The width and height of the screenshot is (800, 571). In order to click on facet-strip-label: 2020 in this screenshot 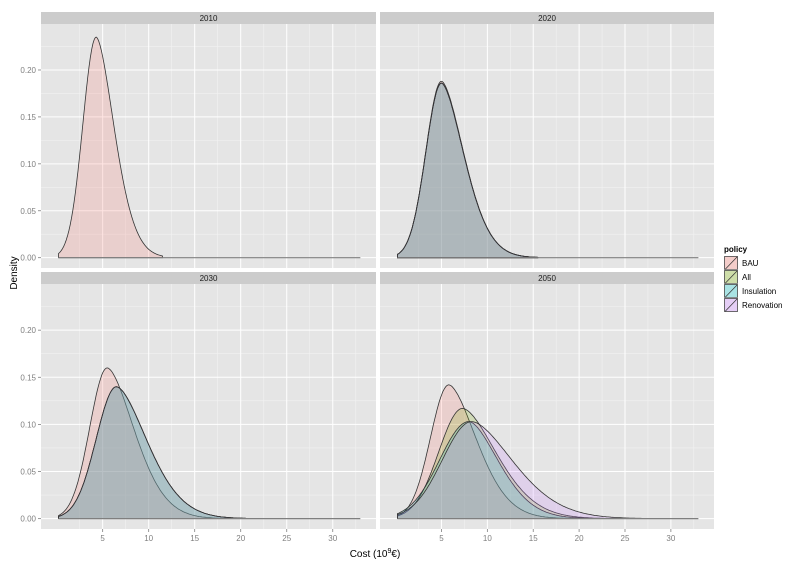, I will do `click(547, 18)`.